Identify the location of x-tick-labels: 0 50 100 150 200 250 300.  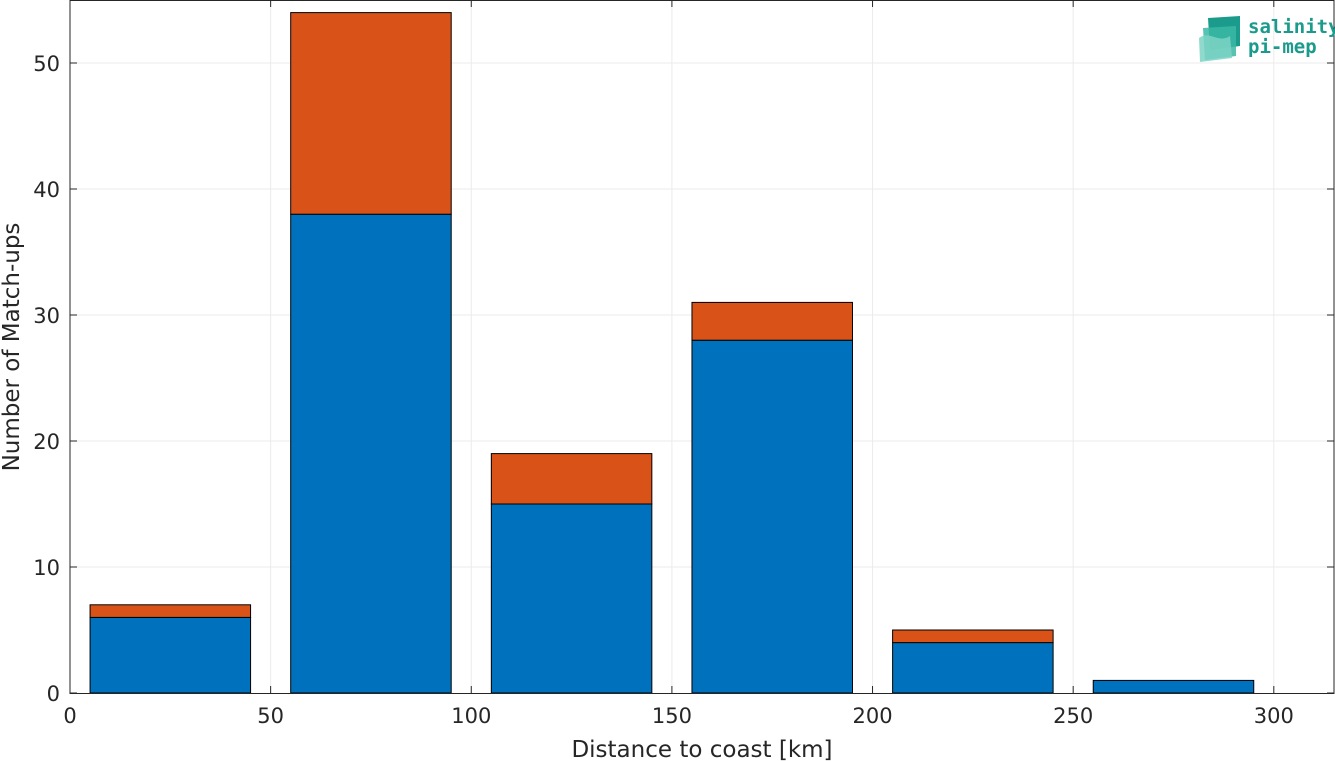
(678, 716).